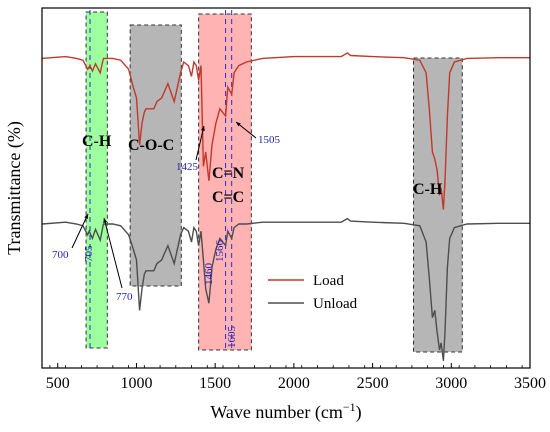 The height and width of the screenshot is (432, 550). What do you see at coordinates (209, 274) in the screenshot?
I see `annotation-1460: 1460` at bounding box center [209, 274].